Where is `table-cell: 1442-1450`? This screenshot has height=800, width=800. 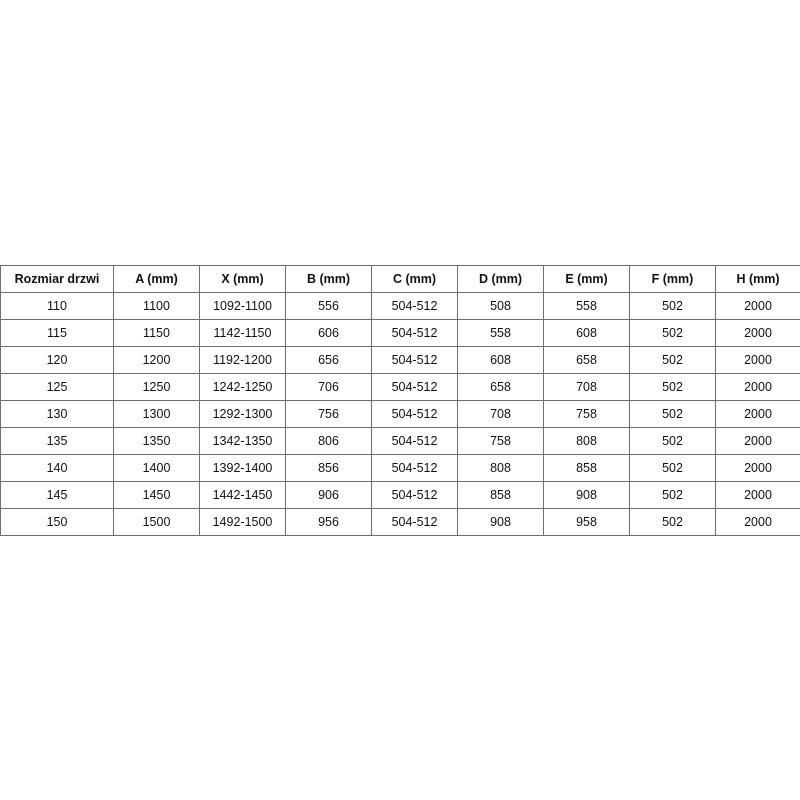 table-cell: 1442-1450 is located at coordinates (242, 495).